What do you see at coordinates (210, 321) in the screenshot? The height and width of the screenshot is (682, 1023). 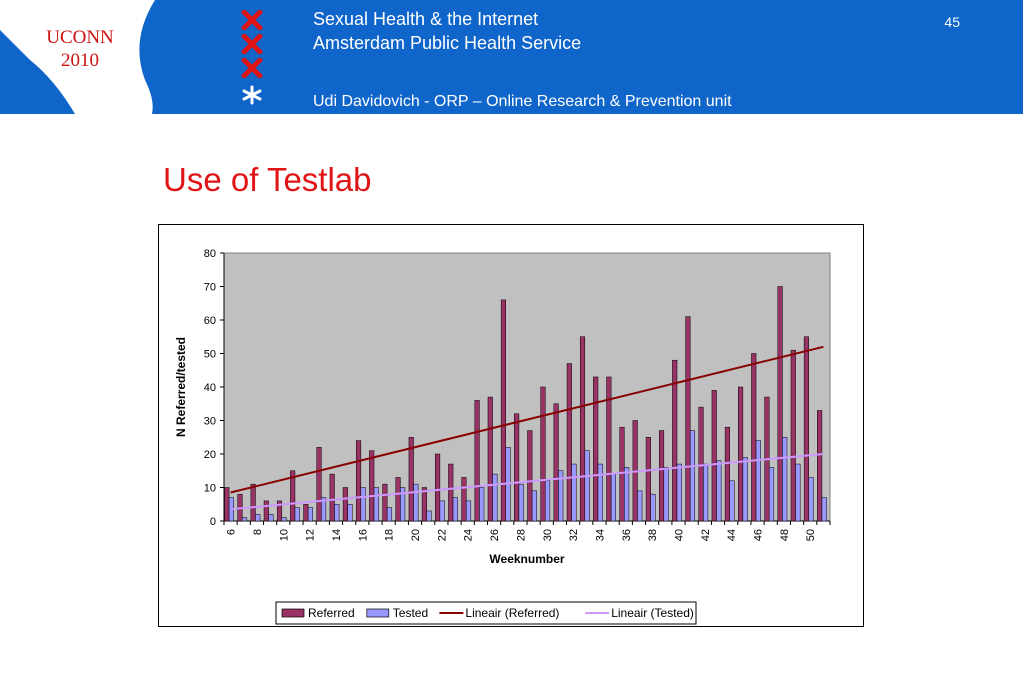 I see `y-tick-label: 60` at bounding box center [210, 321].